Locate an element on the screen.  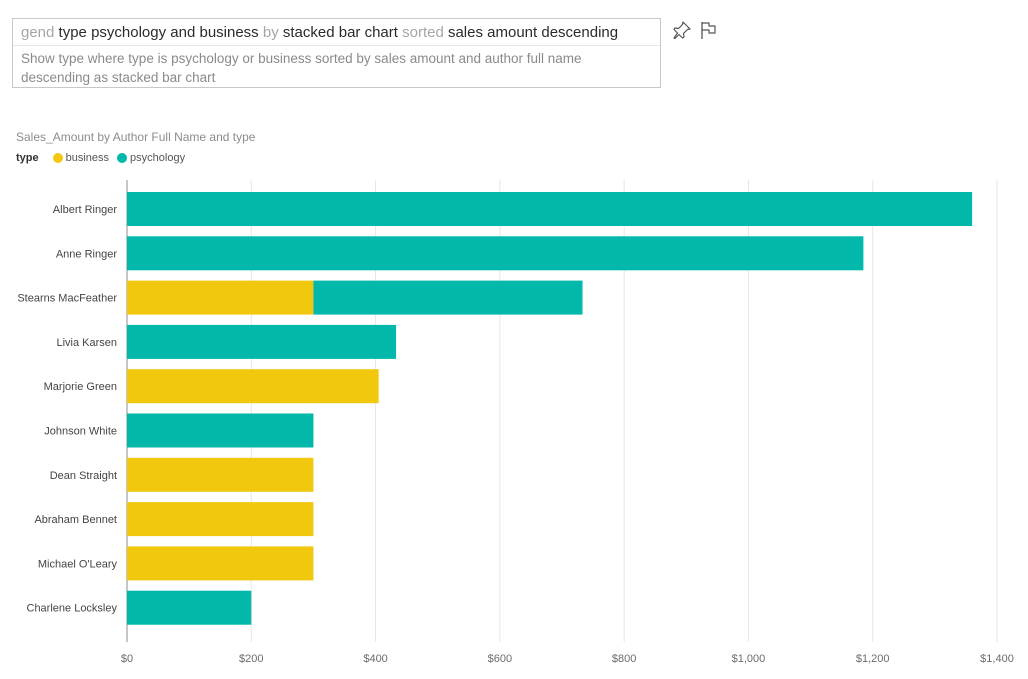
category-label: Dean Straight is located at coordinates (83, 476).